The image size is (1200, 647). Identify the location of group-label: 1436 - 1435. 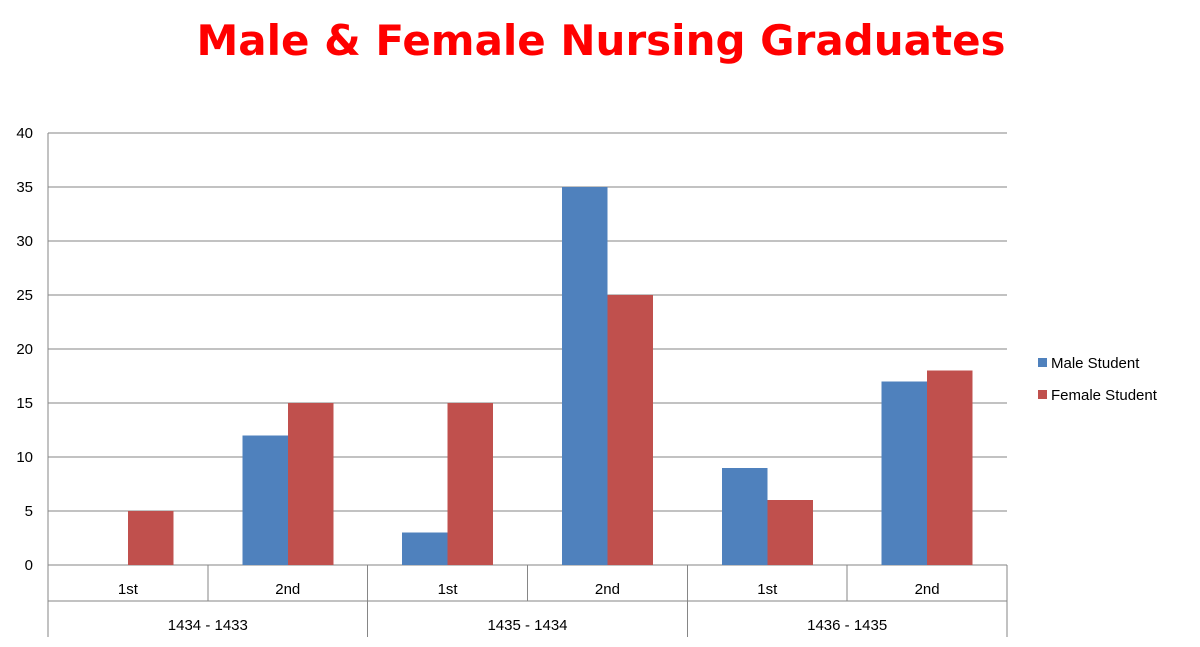
(847, 625).